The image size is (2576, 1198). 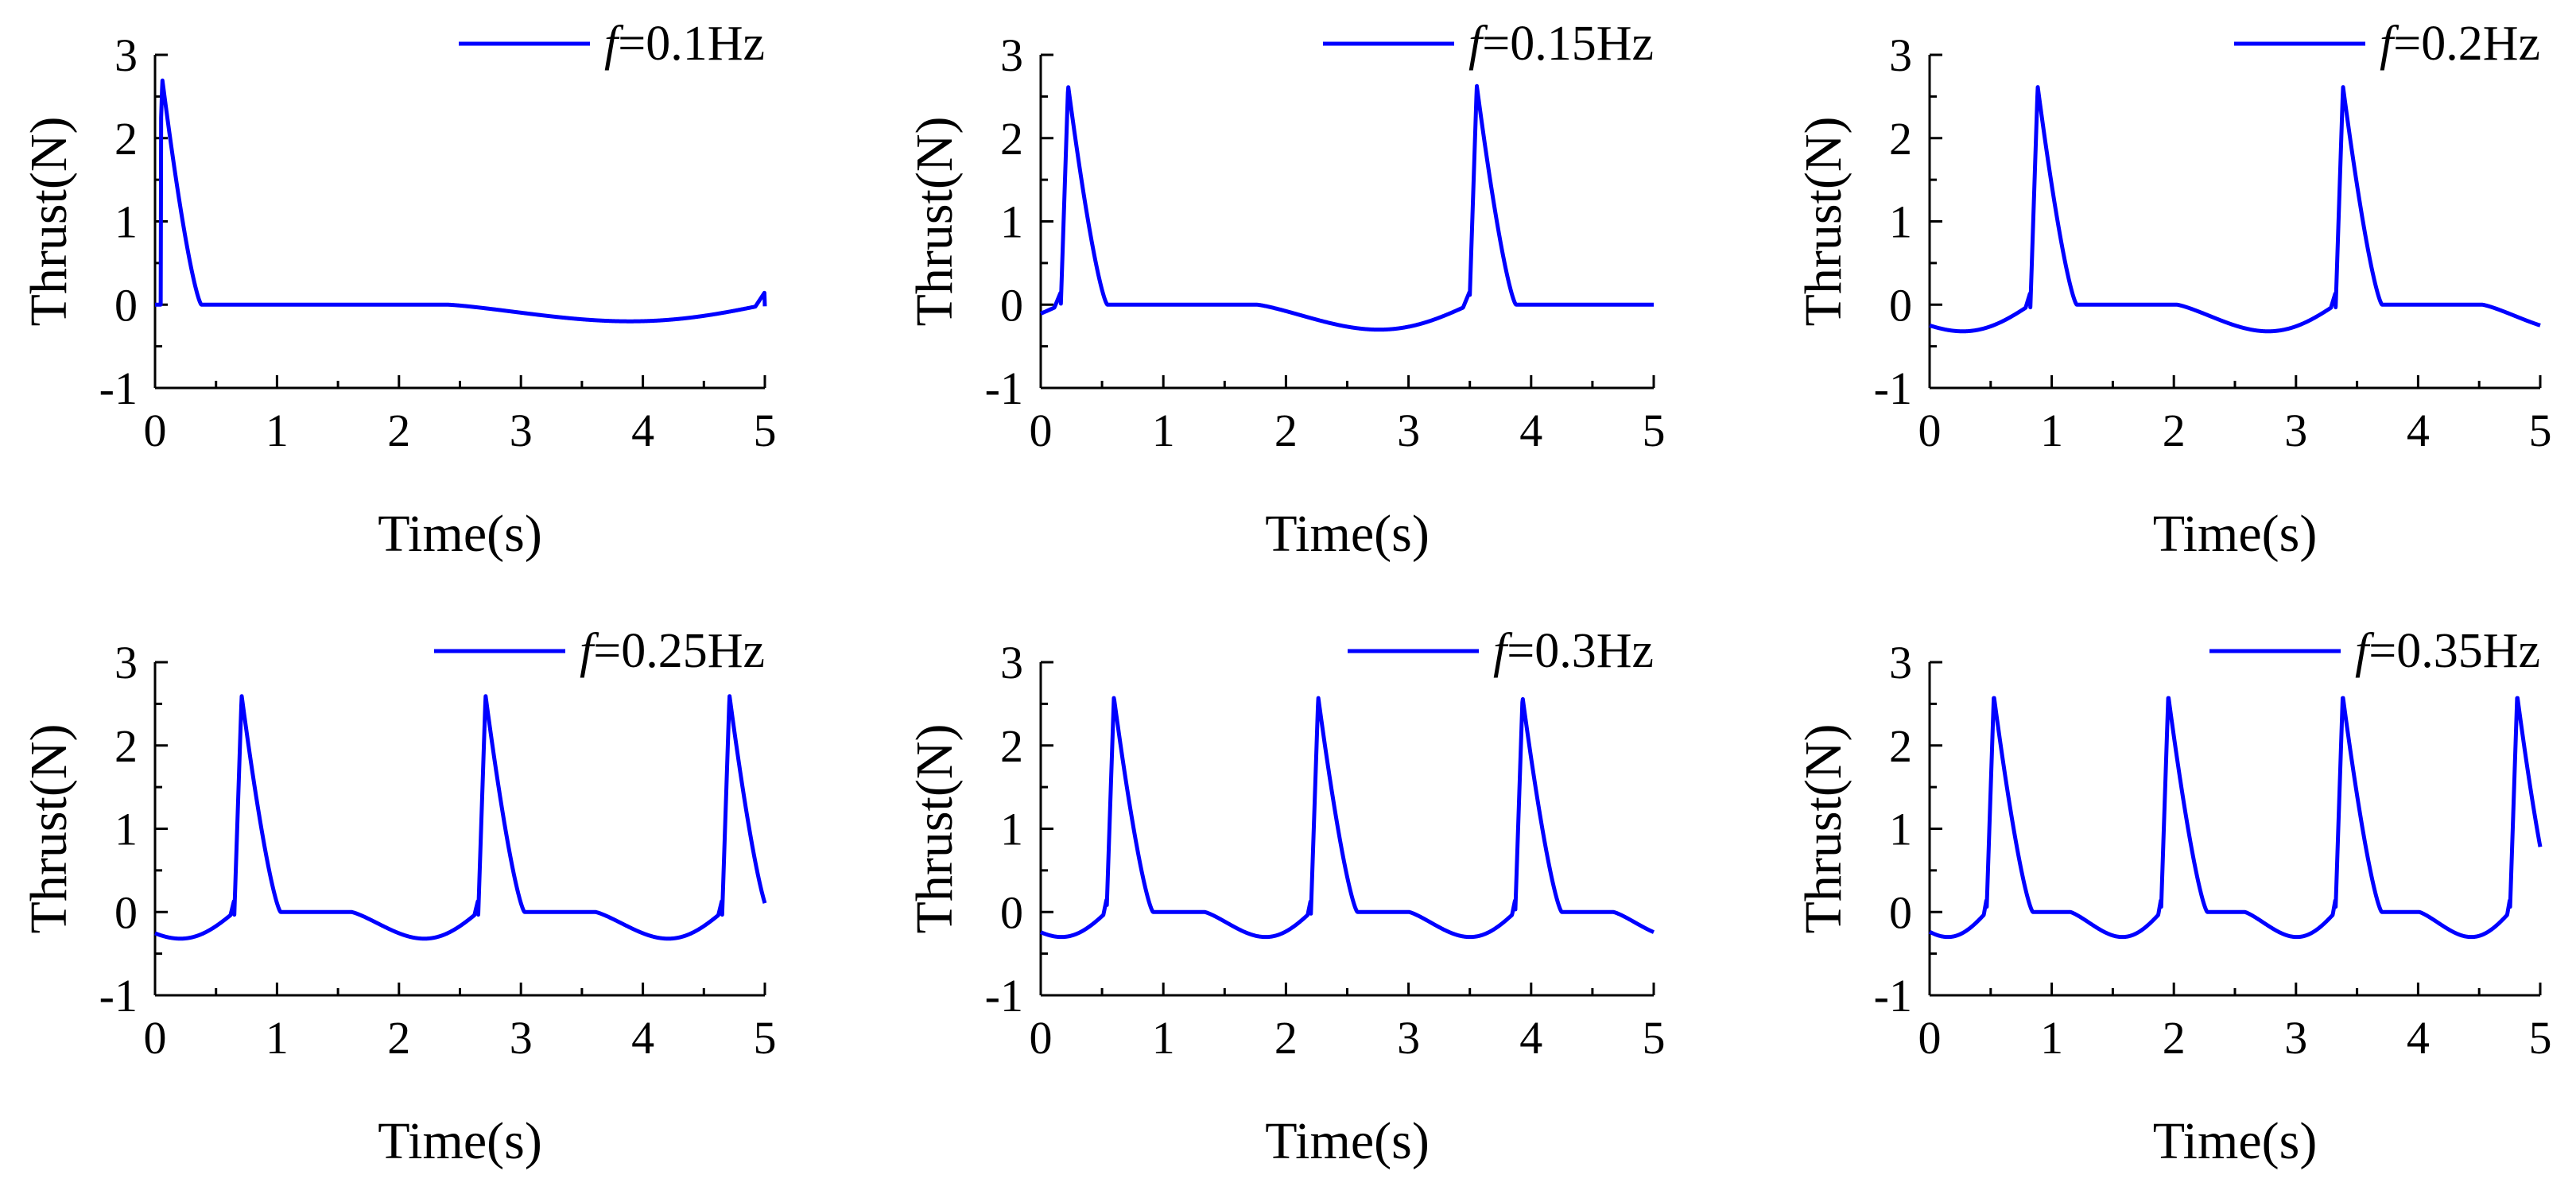 I want to click on legend-frequency-value: =0.1Hz, so click(x=691, y=44).